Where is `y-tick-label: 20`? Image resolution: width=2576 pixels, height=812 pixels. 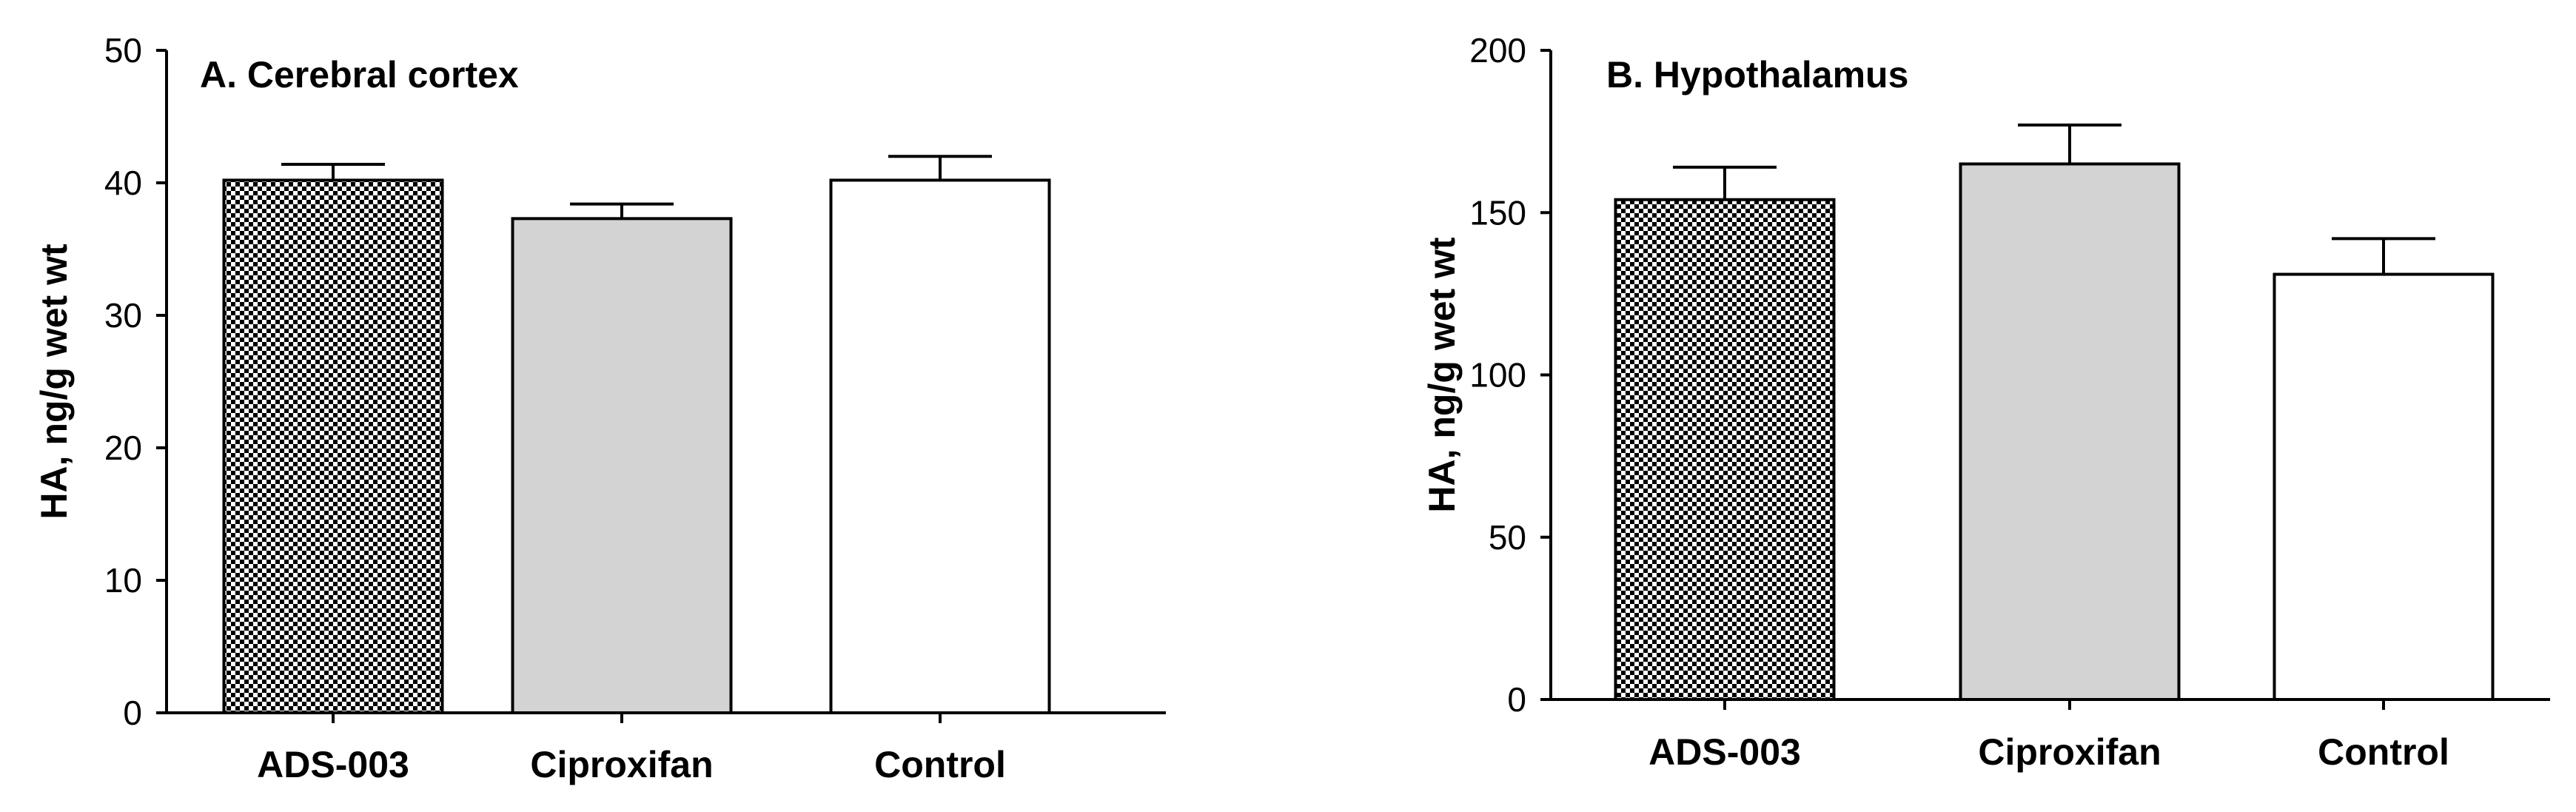
y-tick-label: 20 is located at coordinates (123, 448).